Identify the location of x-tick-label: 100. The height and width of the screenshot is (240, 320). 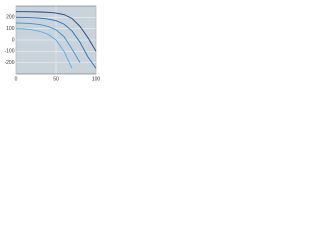
(96, 79).